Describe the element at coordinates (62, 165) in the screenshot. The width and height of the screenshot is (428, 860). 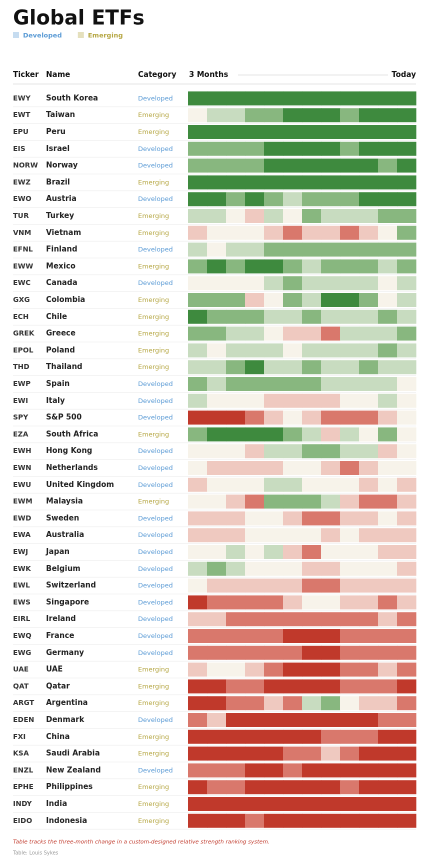
I see `country-name: Norway` at that location.